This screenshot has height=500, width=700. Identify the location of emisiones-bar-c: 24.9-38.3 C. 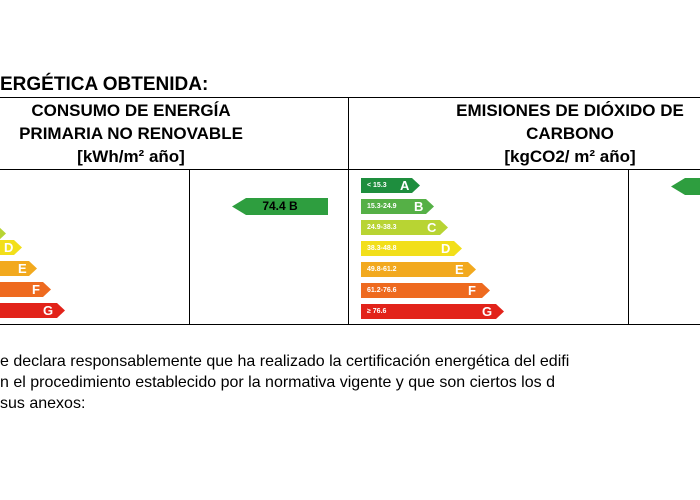
(404, 227).